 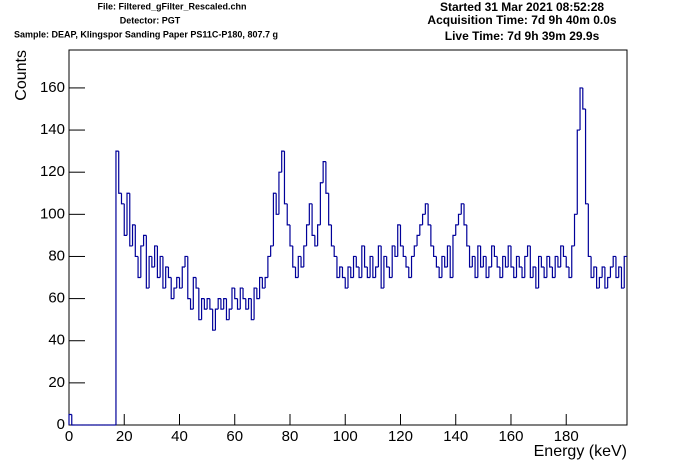 I want to click on x-tick-label: 0, so click(x=69, y=436).